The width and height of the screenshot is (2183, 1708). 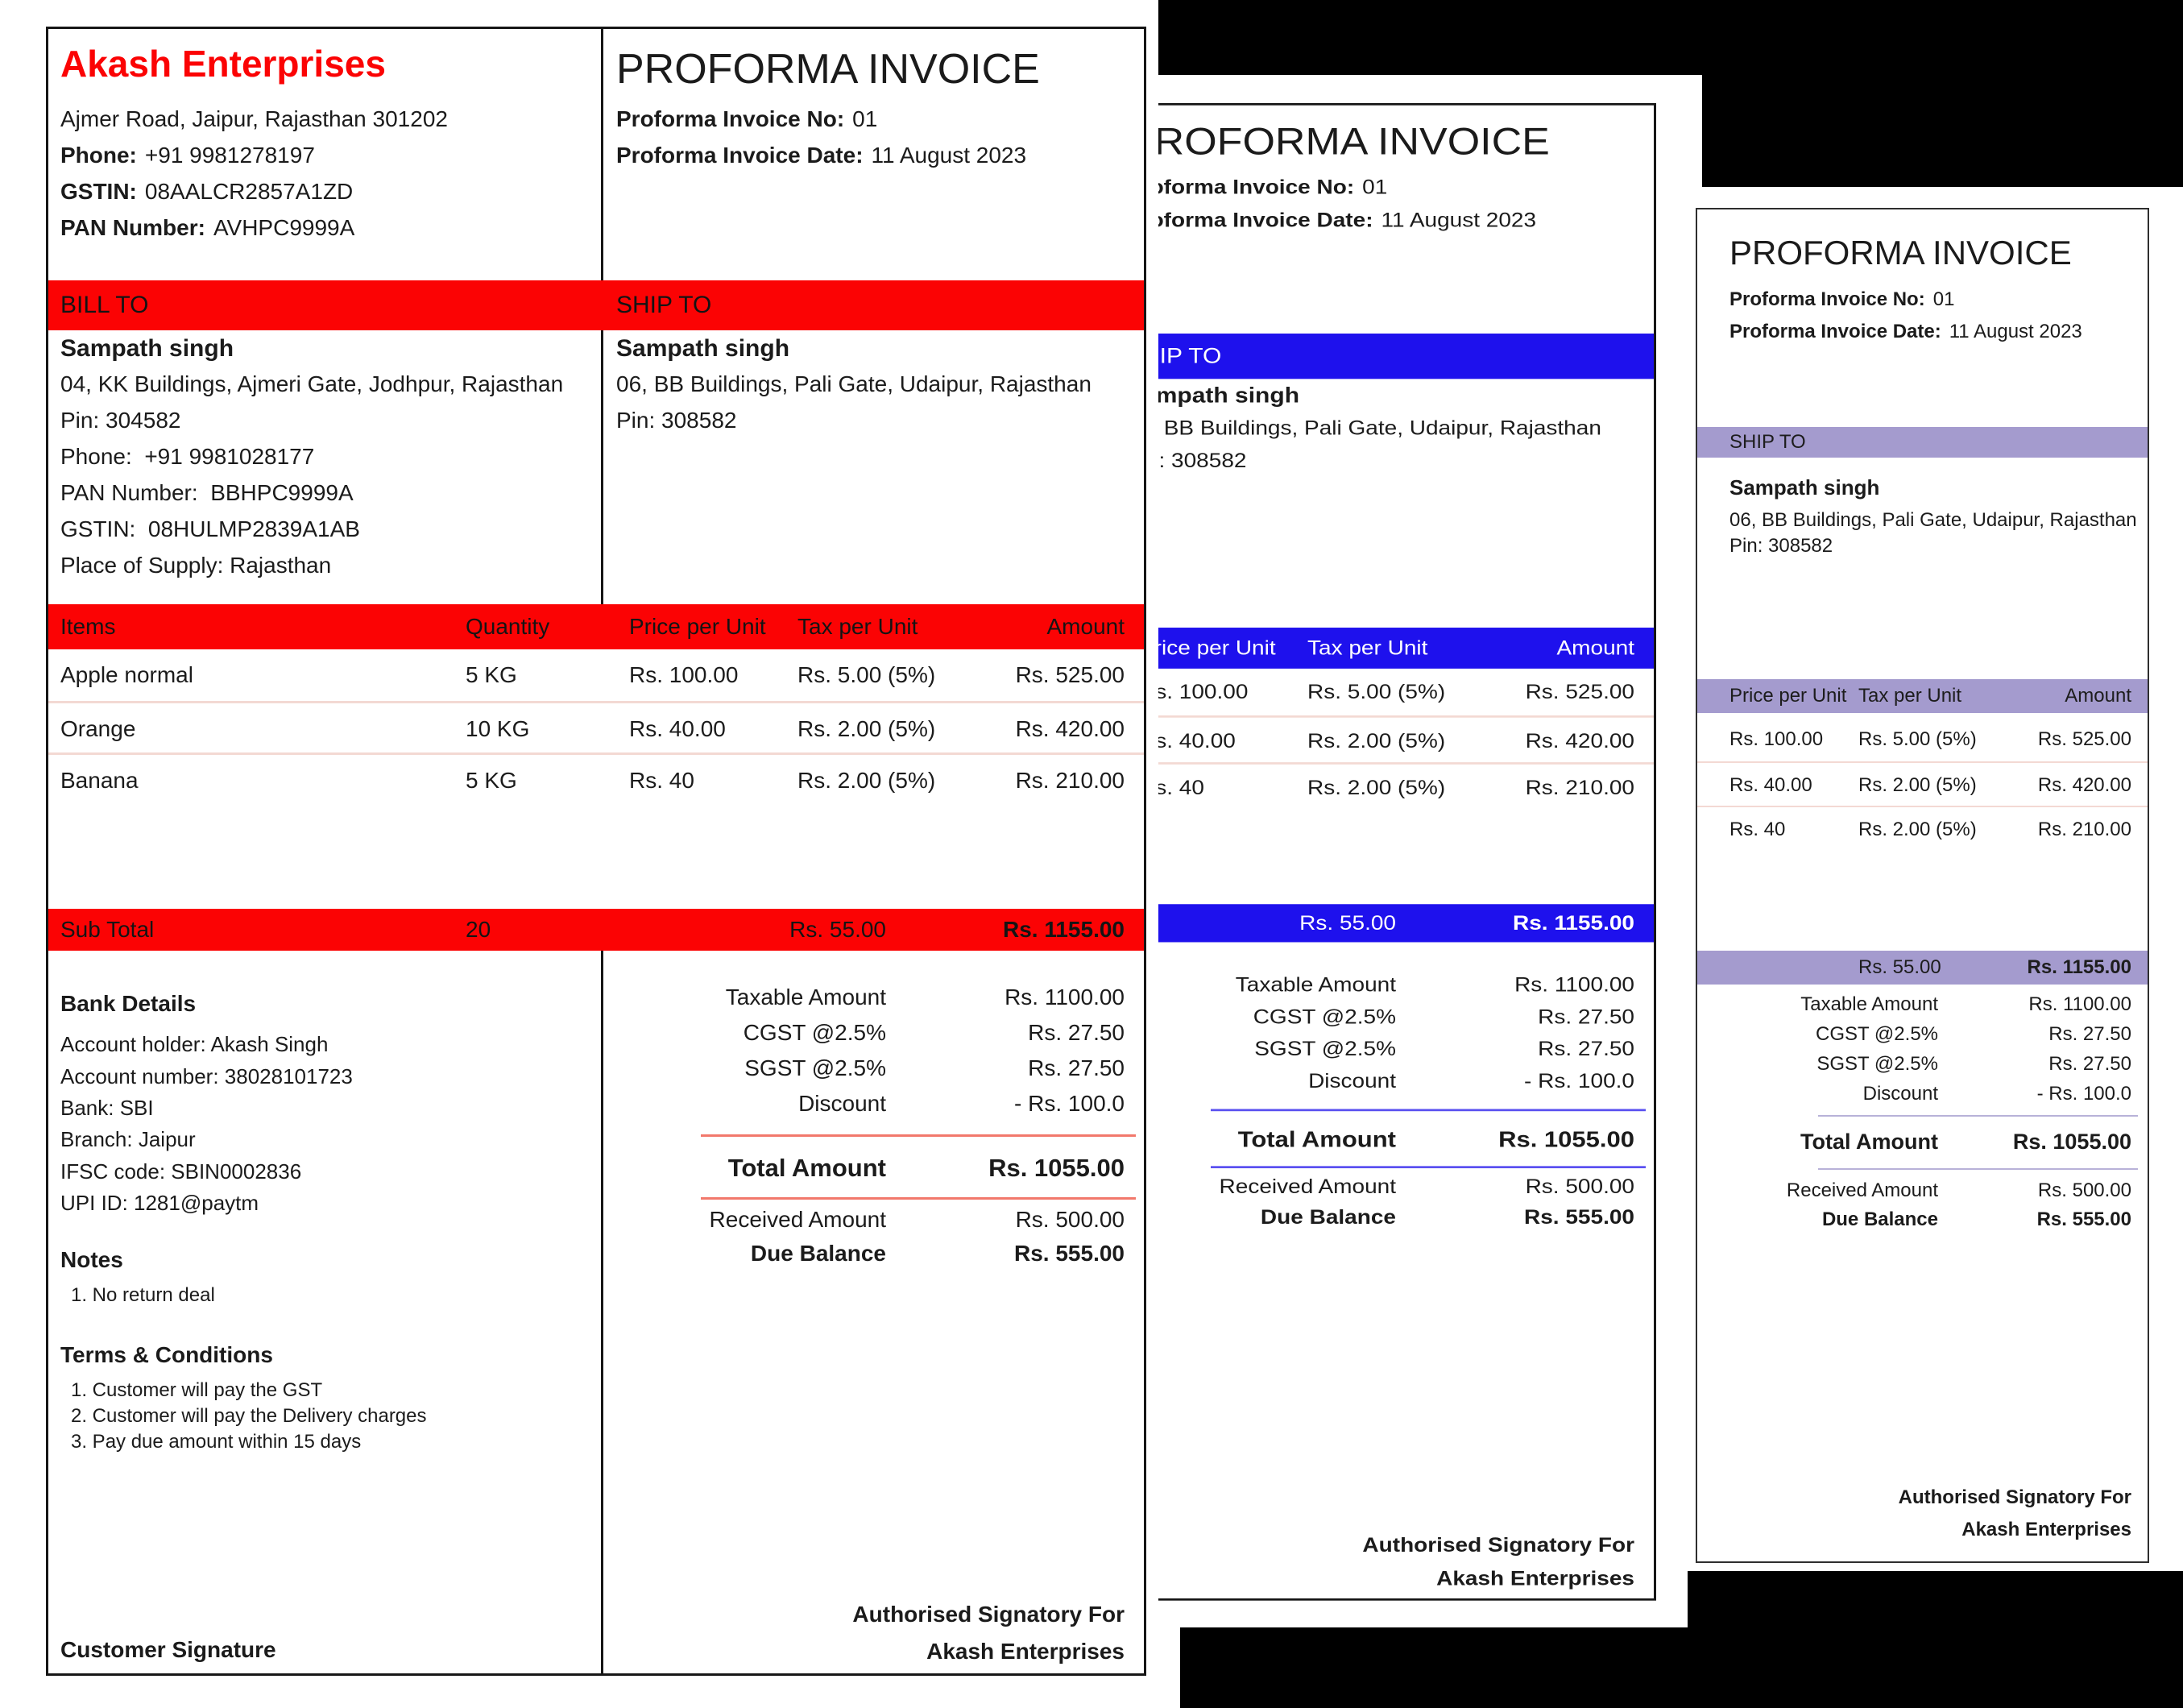 What do you see at coordinates (1914, 1066) in the screenshot?
I see `totals-row: SGST @2.5% Rs. 27.50` at bounding box center [1914, 1066].